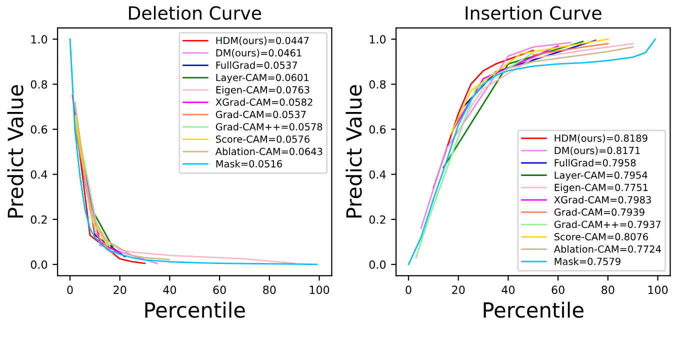 The image size is (677, 349). I want to click on legend-label: Grad-CAM=0.0537, so click(261, 114).